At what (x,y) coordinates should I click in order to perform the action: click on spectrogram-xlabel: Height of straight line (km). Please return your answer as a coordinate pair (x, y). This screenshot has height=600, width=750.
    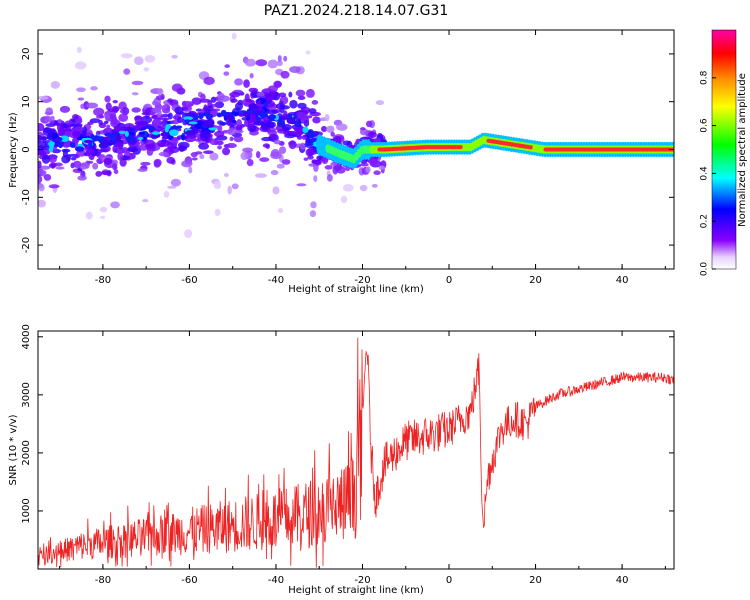
    Looking at the image, I should click on (356, 289).